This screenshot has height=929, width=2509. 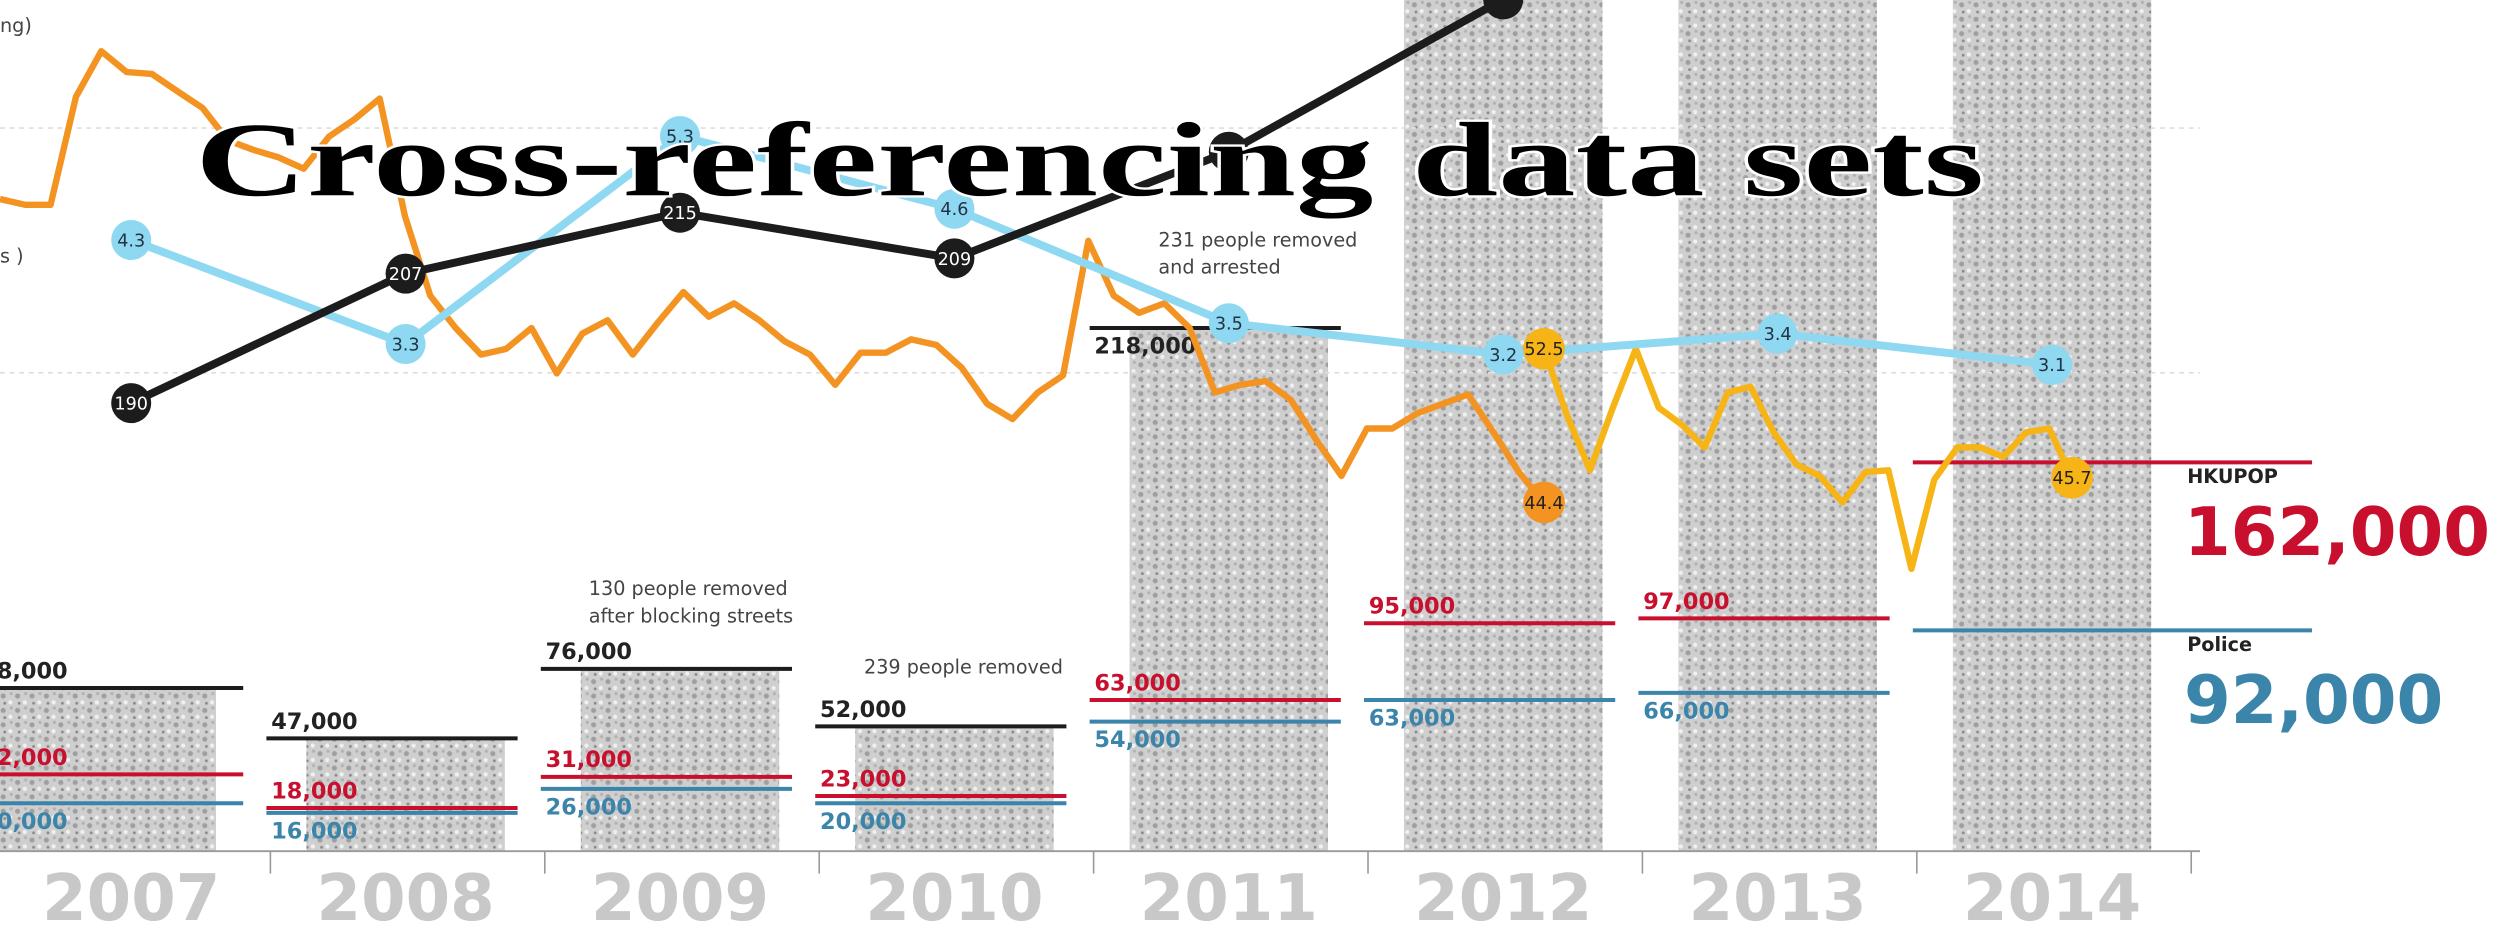 What do you see at coordinates (2337, 532) in the screenshot?
I see `big-value: 162,000` at bounding box center [2337, 532].